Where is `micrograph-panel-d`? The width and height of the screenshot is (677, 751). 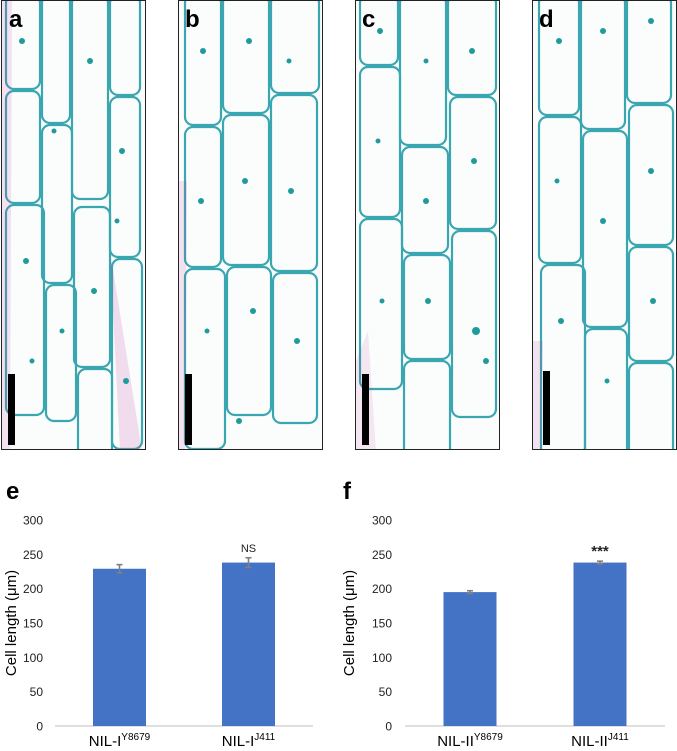 micrograph-panel-d is located at coordinates (604, 225).